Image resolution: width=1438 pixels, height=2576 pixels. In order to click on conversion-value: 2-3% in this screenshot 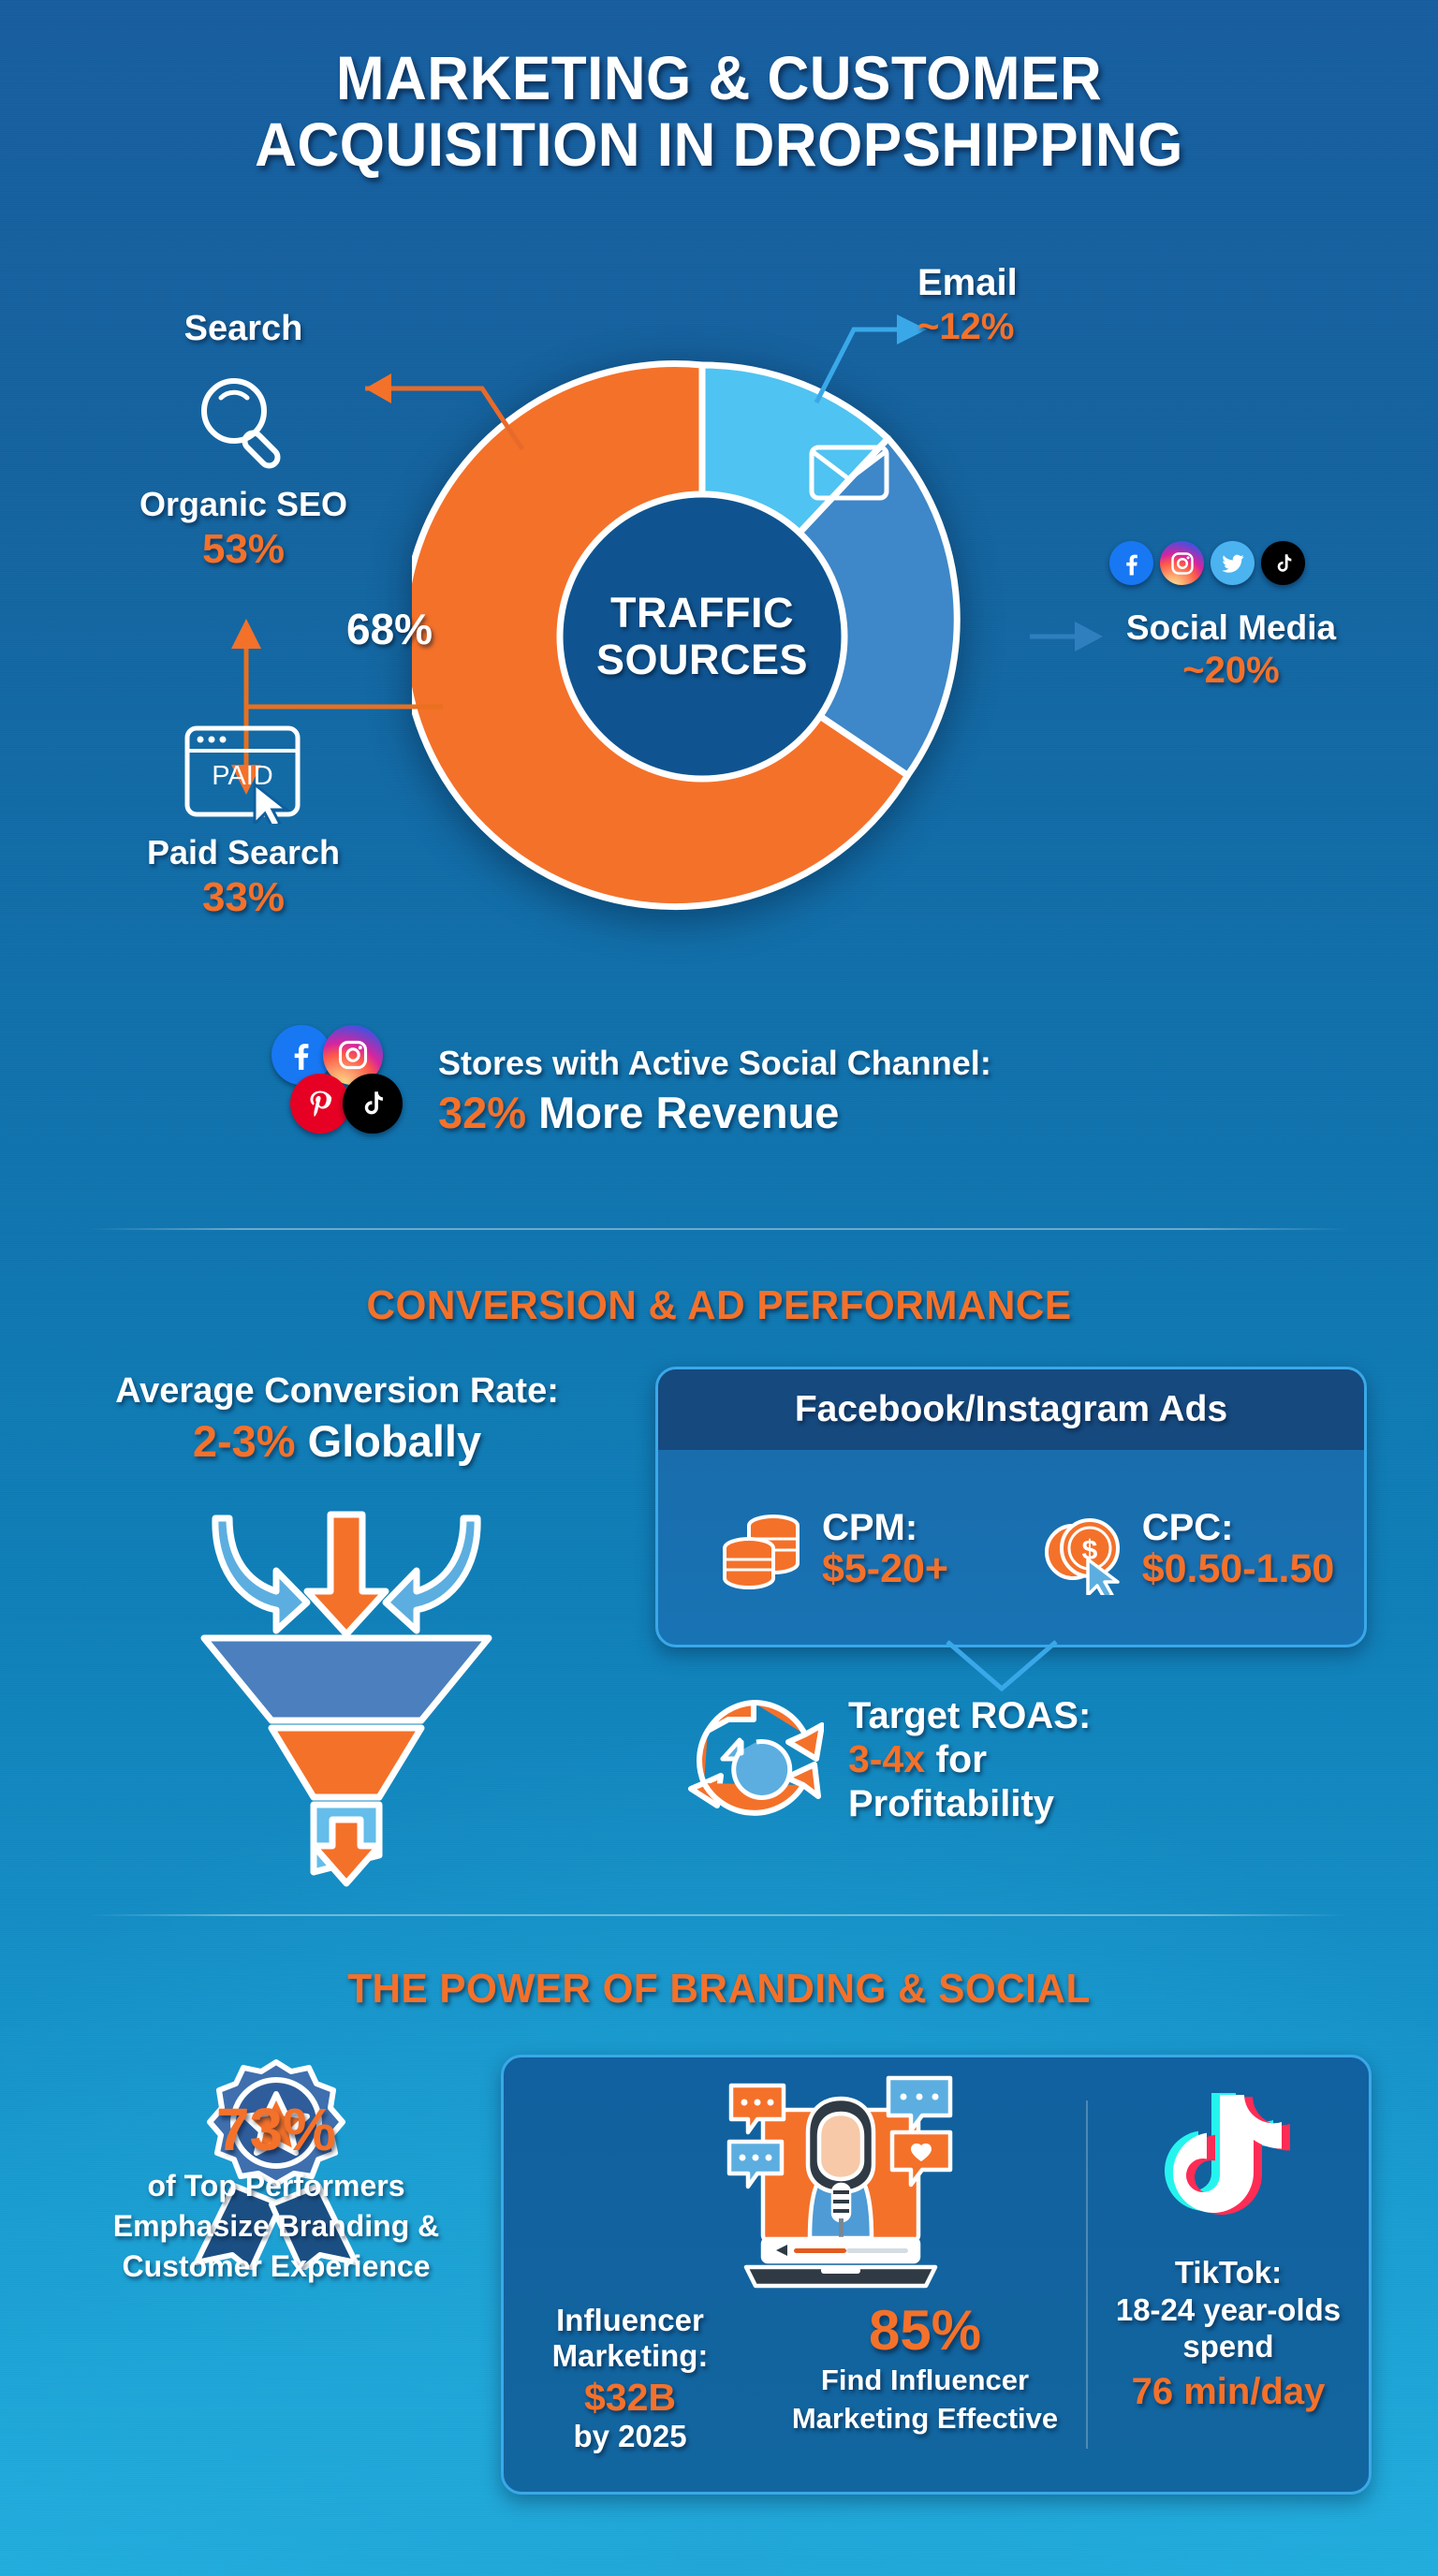, I will do `click(244, 1441)`.